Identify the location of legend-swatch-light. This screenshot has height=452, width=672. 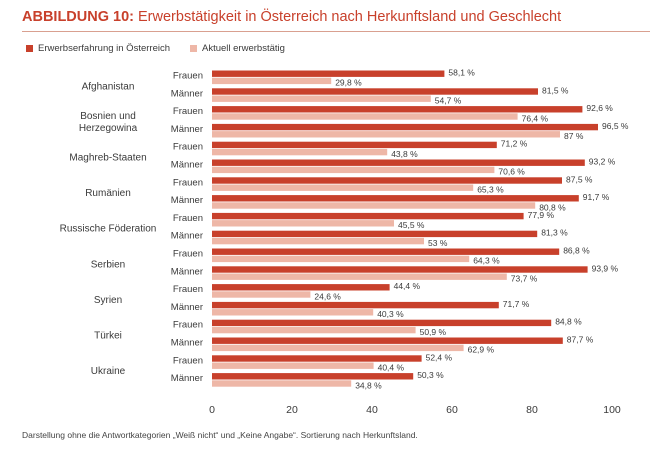
(193, 48).